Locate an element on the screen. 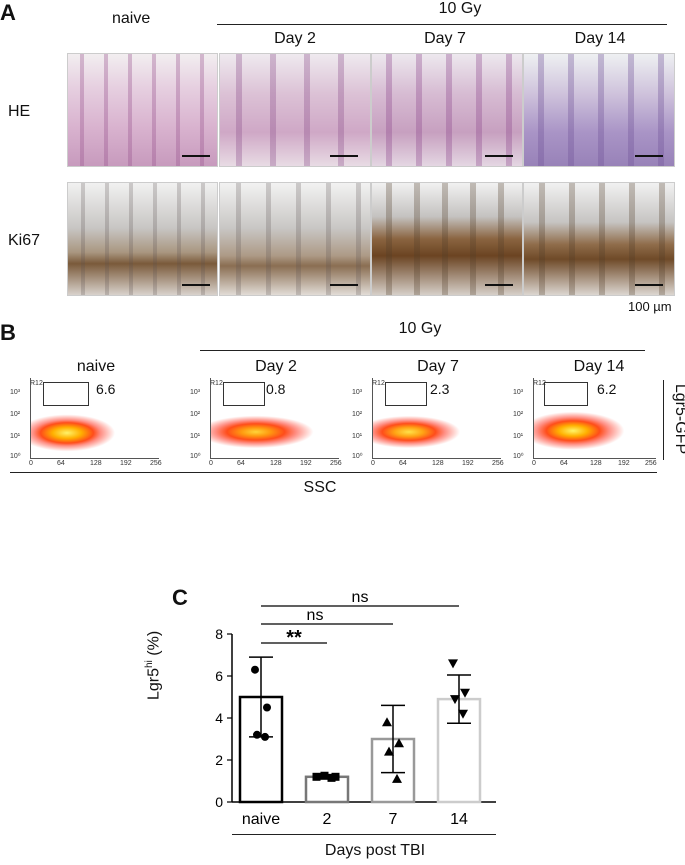  x-tick-label: 2 is located at coordinates (327, 819).